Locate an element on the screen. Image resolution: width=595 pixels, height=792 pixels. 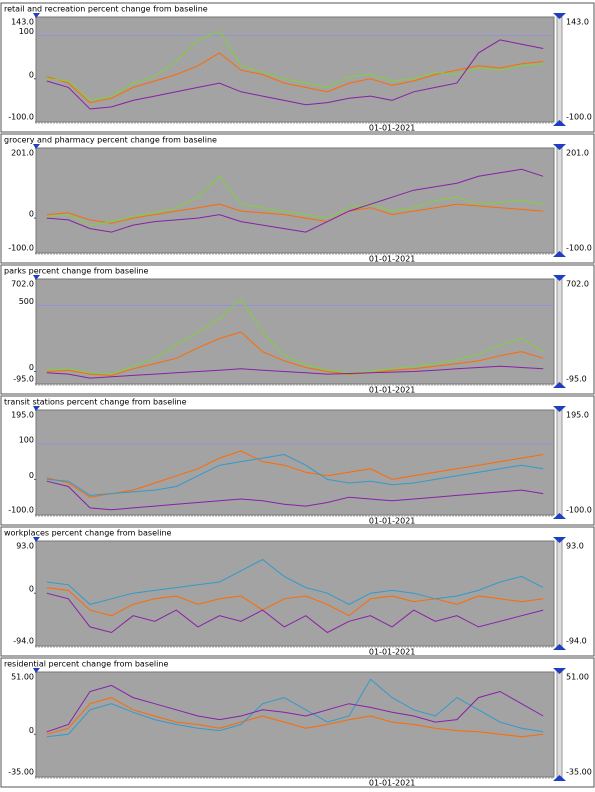
y-tick-label: -95.0 is located at coordinates (23, 379).